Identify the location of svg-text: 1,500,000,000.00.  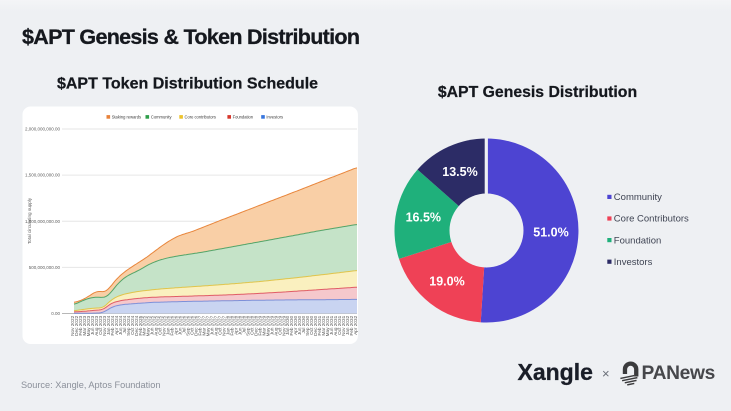
(43, 175).